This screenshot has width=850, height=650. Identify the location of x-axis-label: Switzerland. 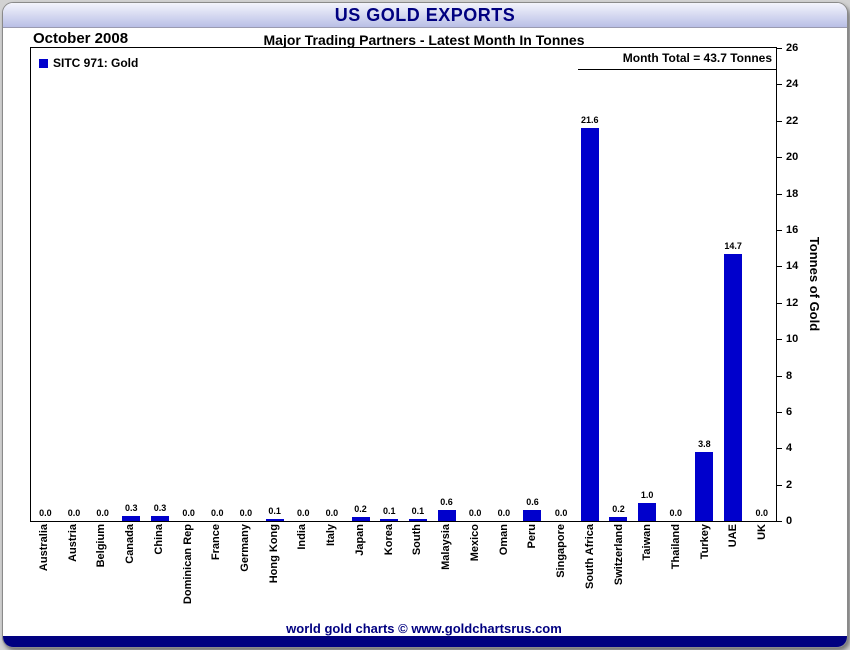
(618, 555).